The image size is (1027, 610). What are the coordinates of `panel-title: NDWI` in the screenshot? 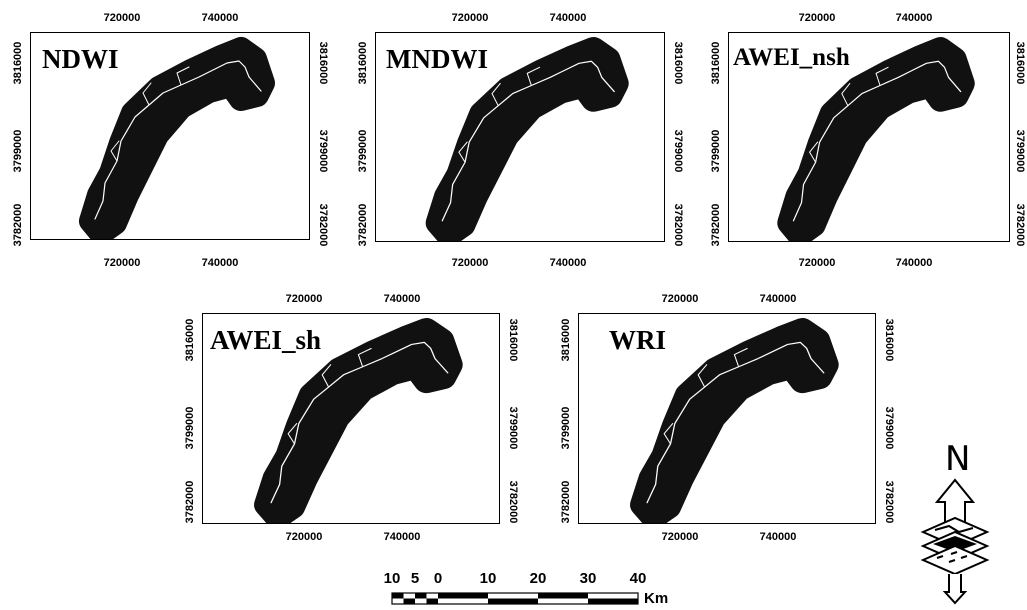 It's located at (80, 59).